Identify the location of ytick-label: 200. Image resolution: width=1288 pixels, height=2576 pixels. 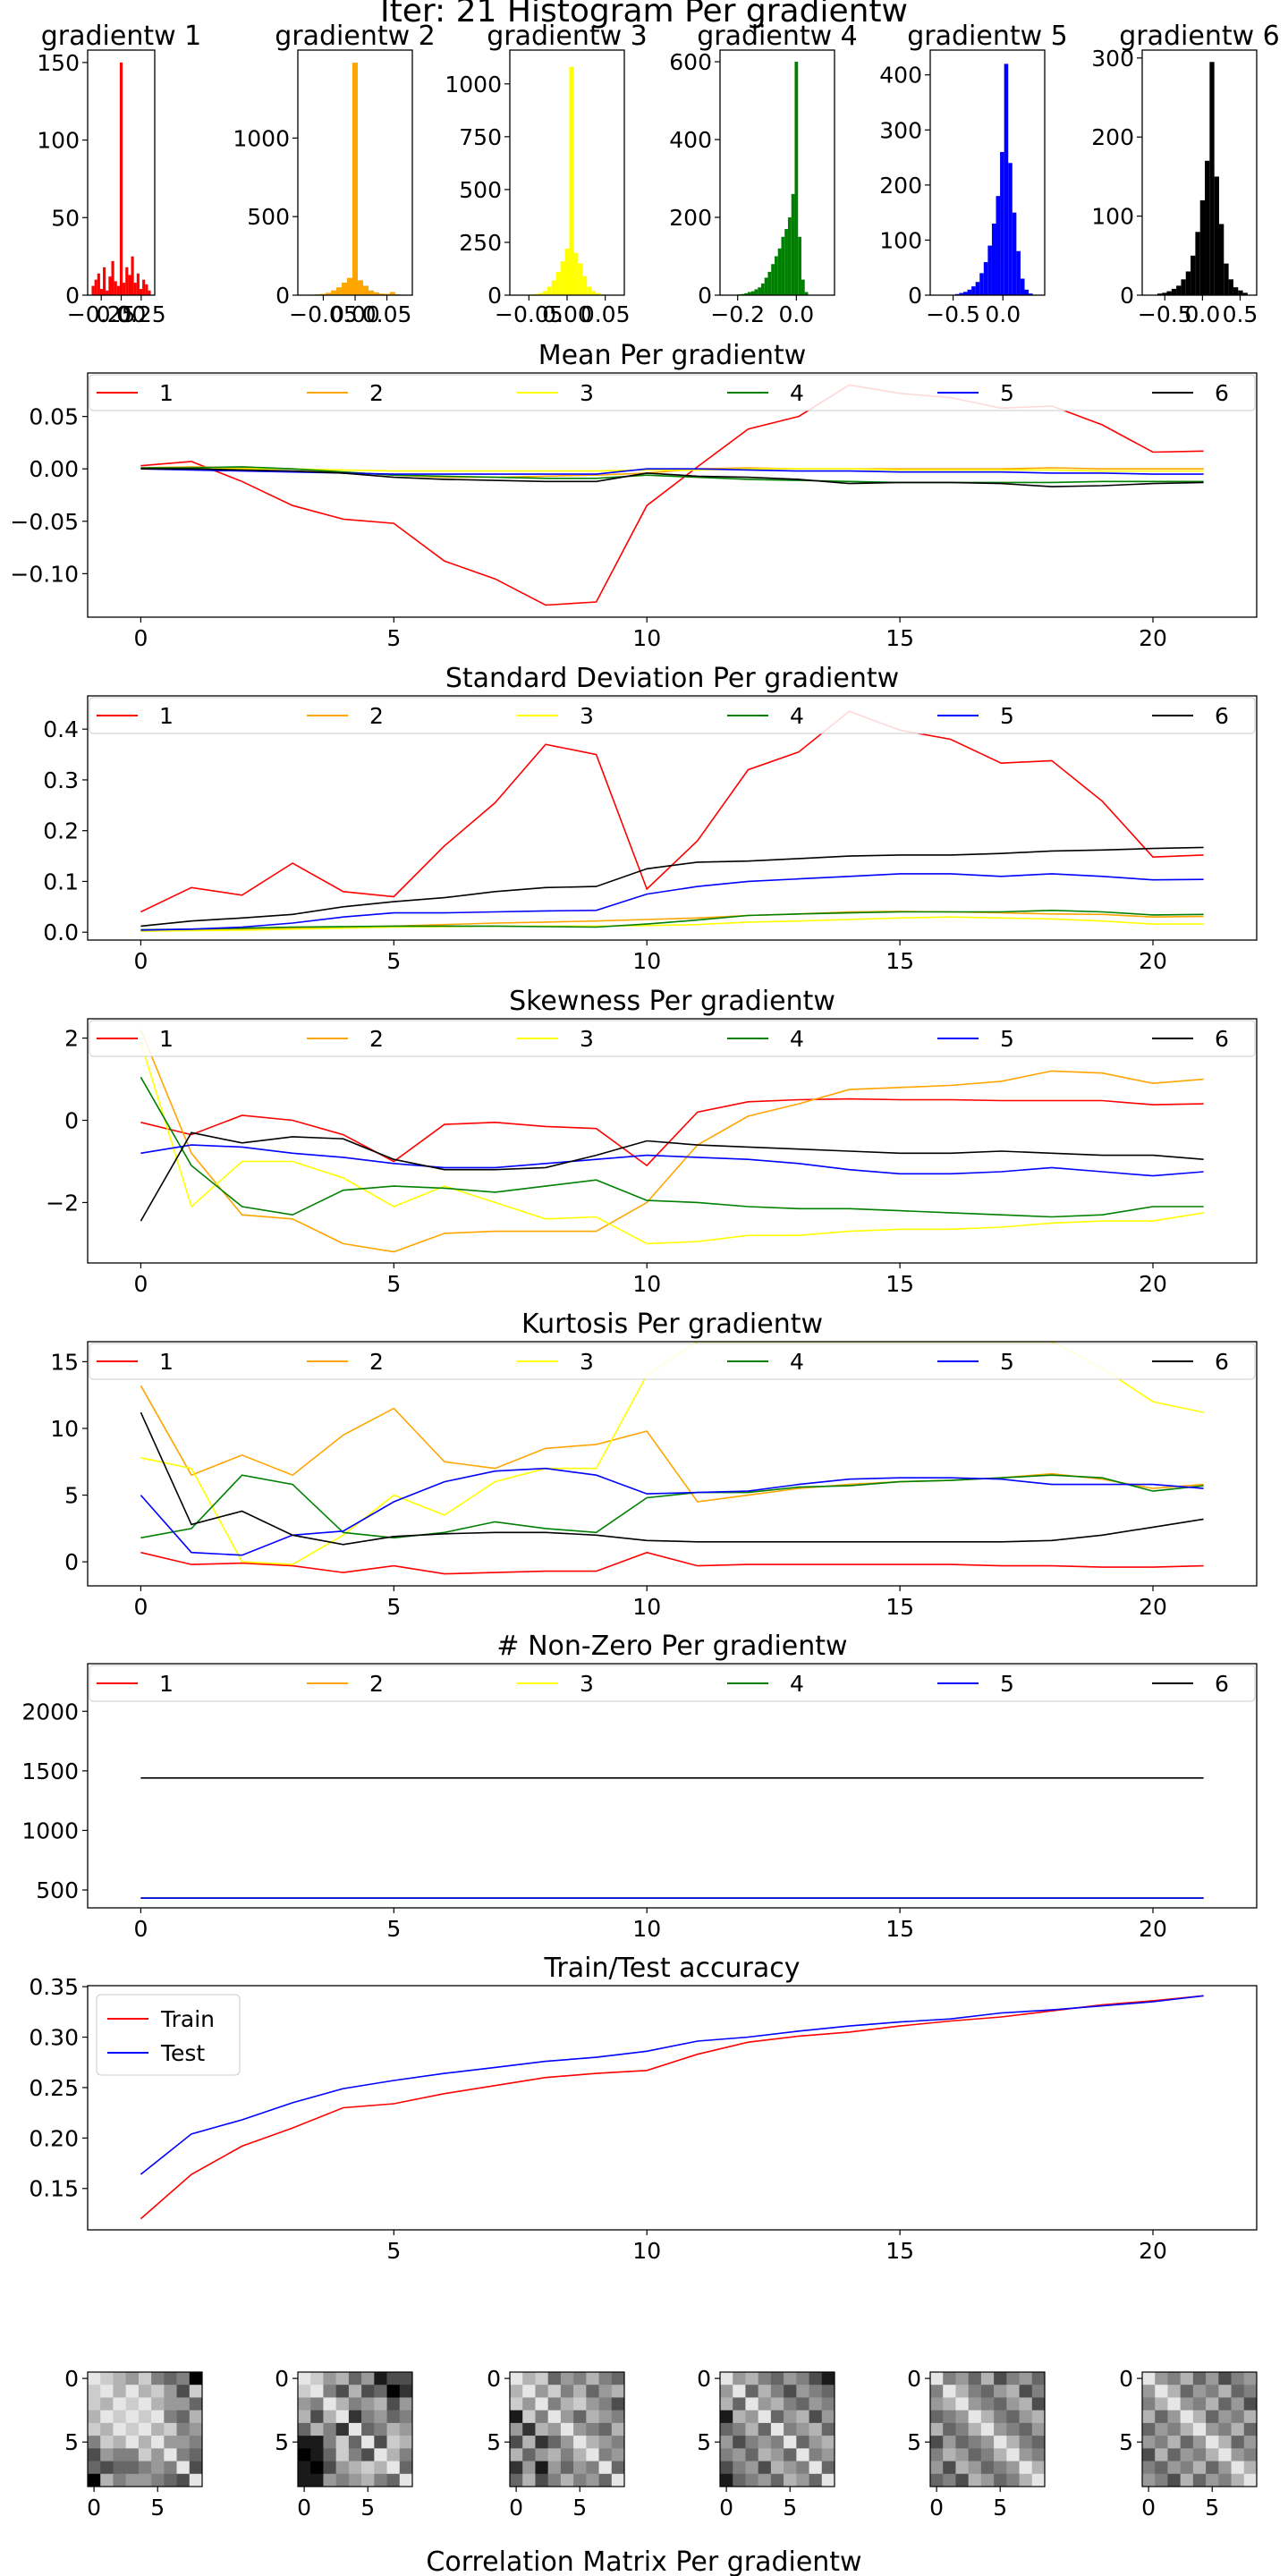
(900, 186).